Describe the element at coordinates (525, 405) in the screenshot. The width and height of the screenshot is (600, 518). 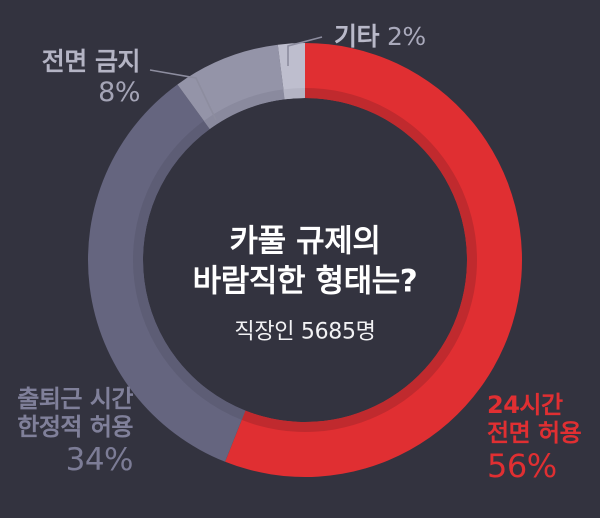
I see `slice-label-allow-name-1: 24시간` at that location.